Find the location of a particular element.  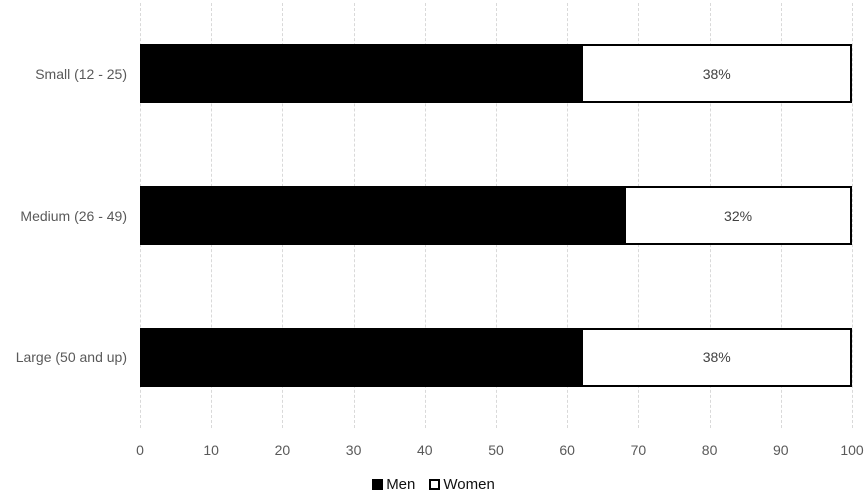

x-tick-label-50: 50 is located at coordinates (496, 450).